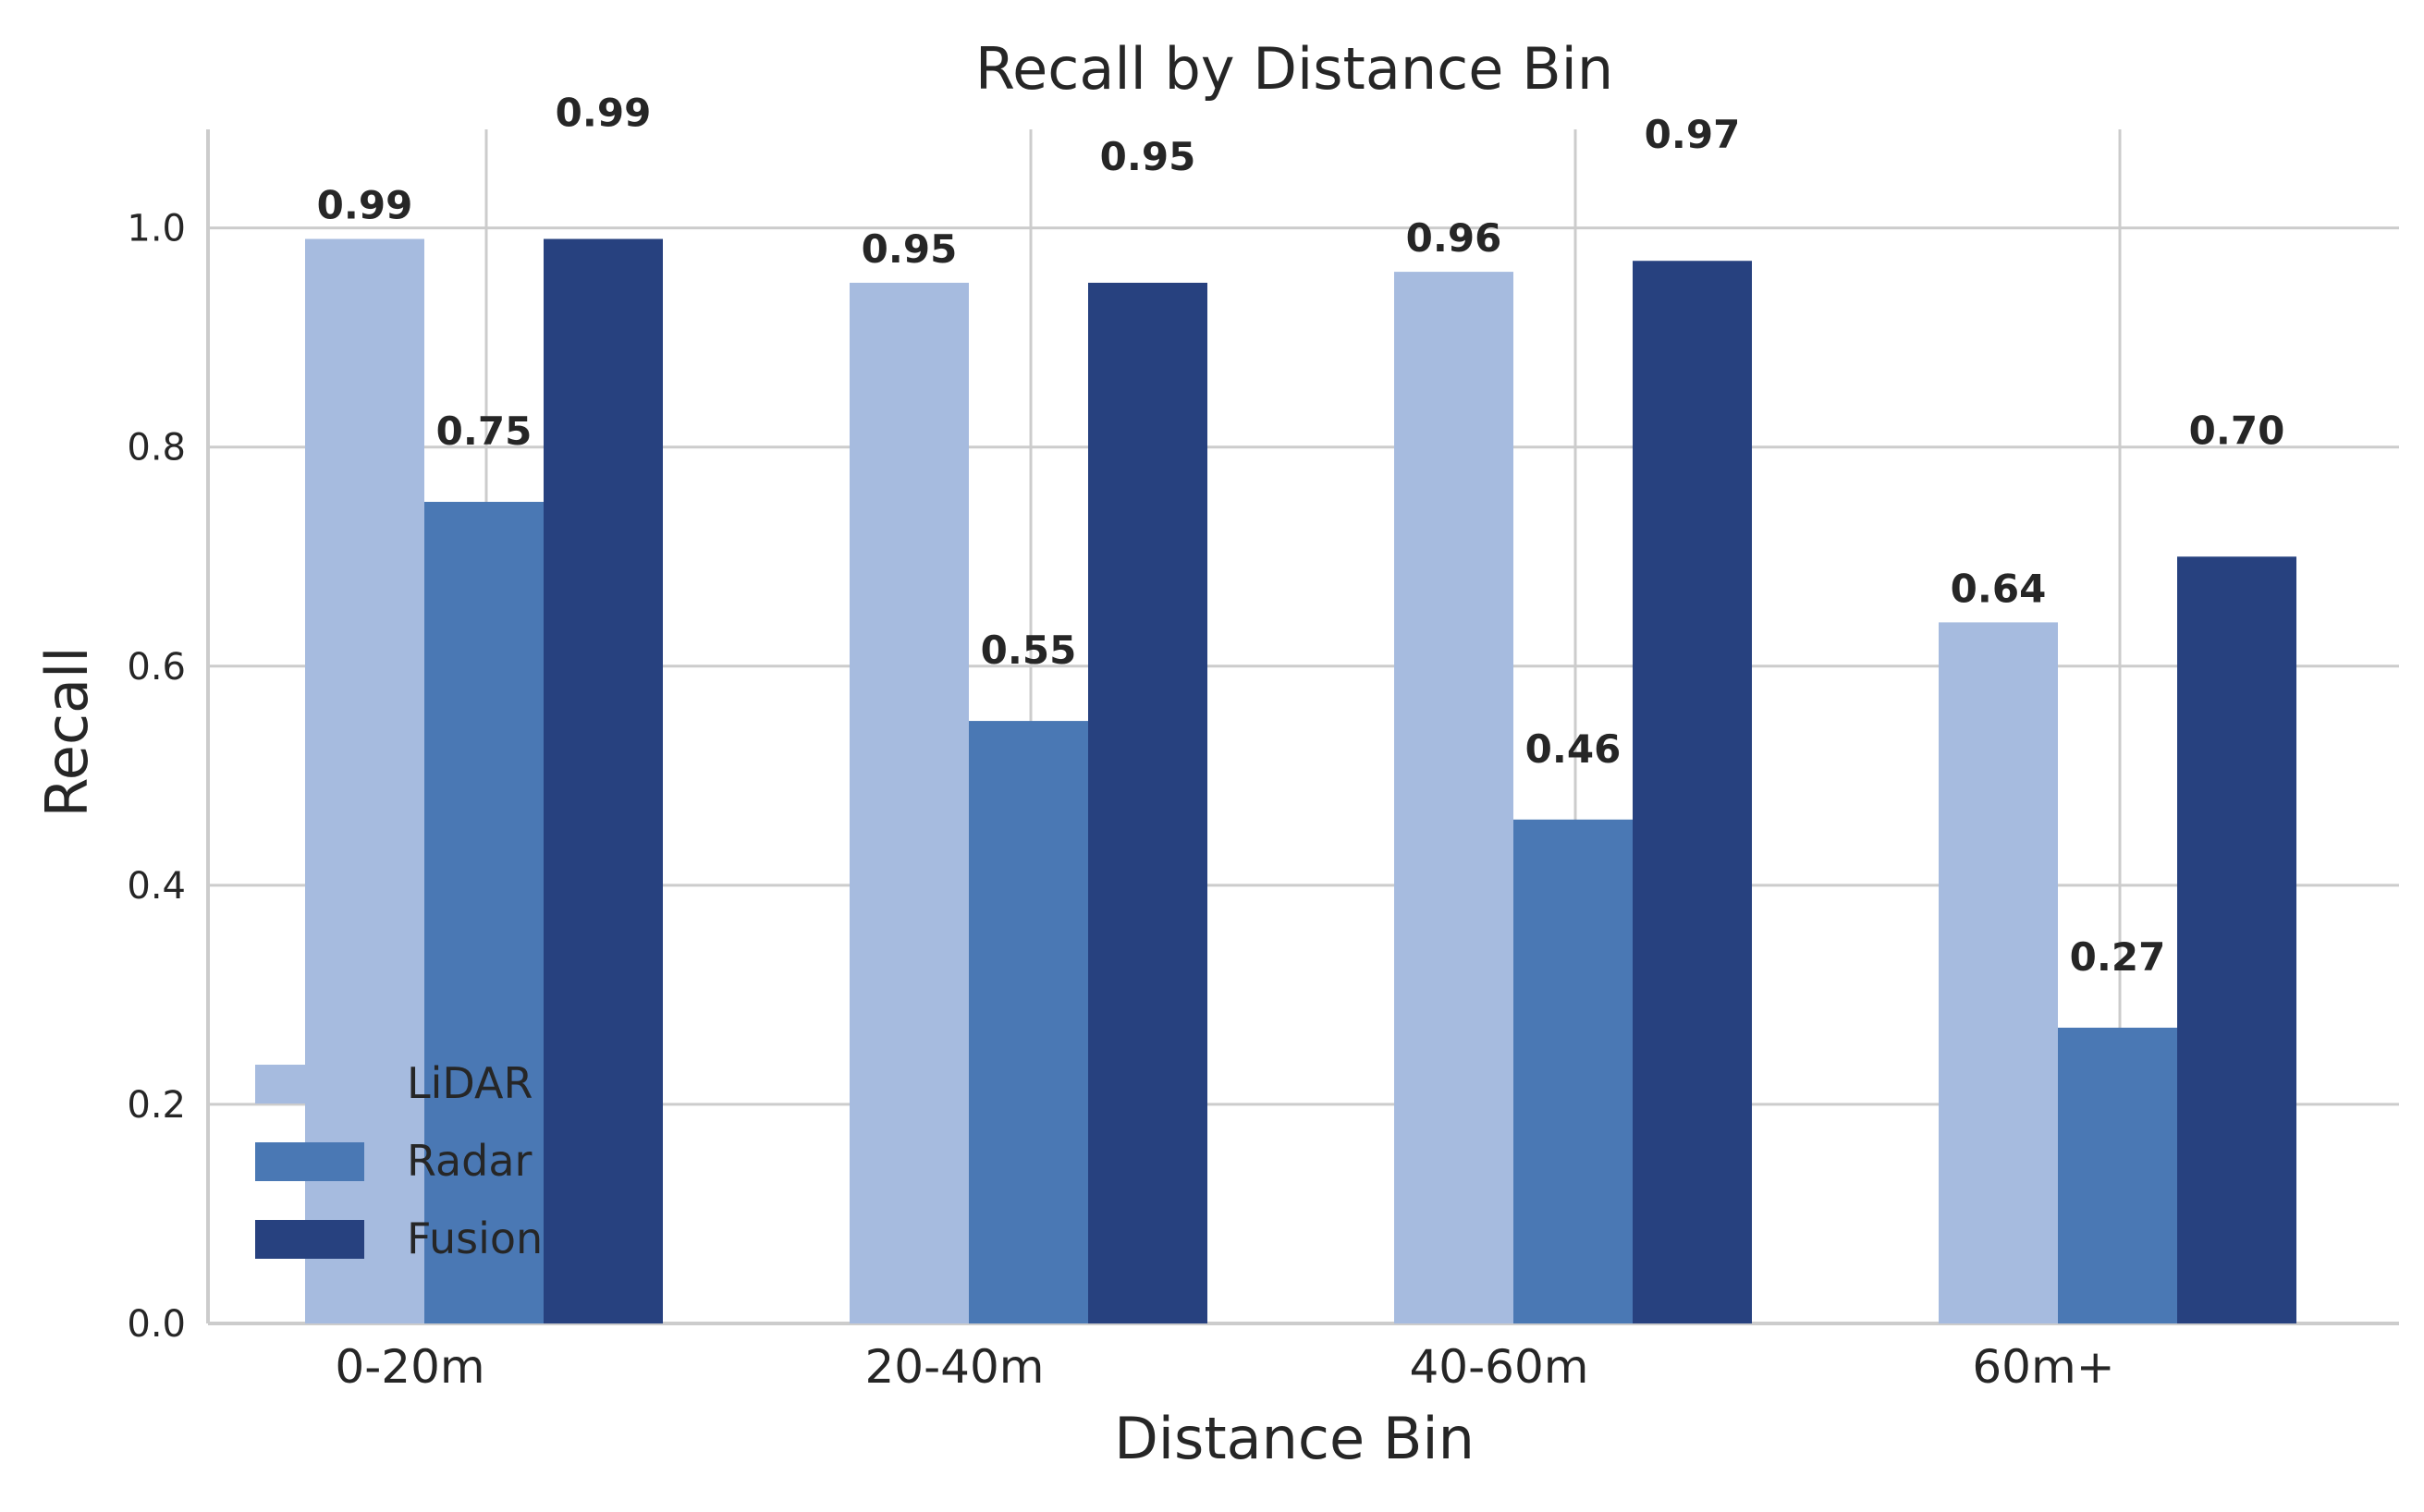  I want to click on x-axis-label: Distance Bin, so click(1295, 1439).